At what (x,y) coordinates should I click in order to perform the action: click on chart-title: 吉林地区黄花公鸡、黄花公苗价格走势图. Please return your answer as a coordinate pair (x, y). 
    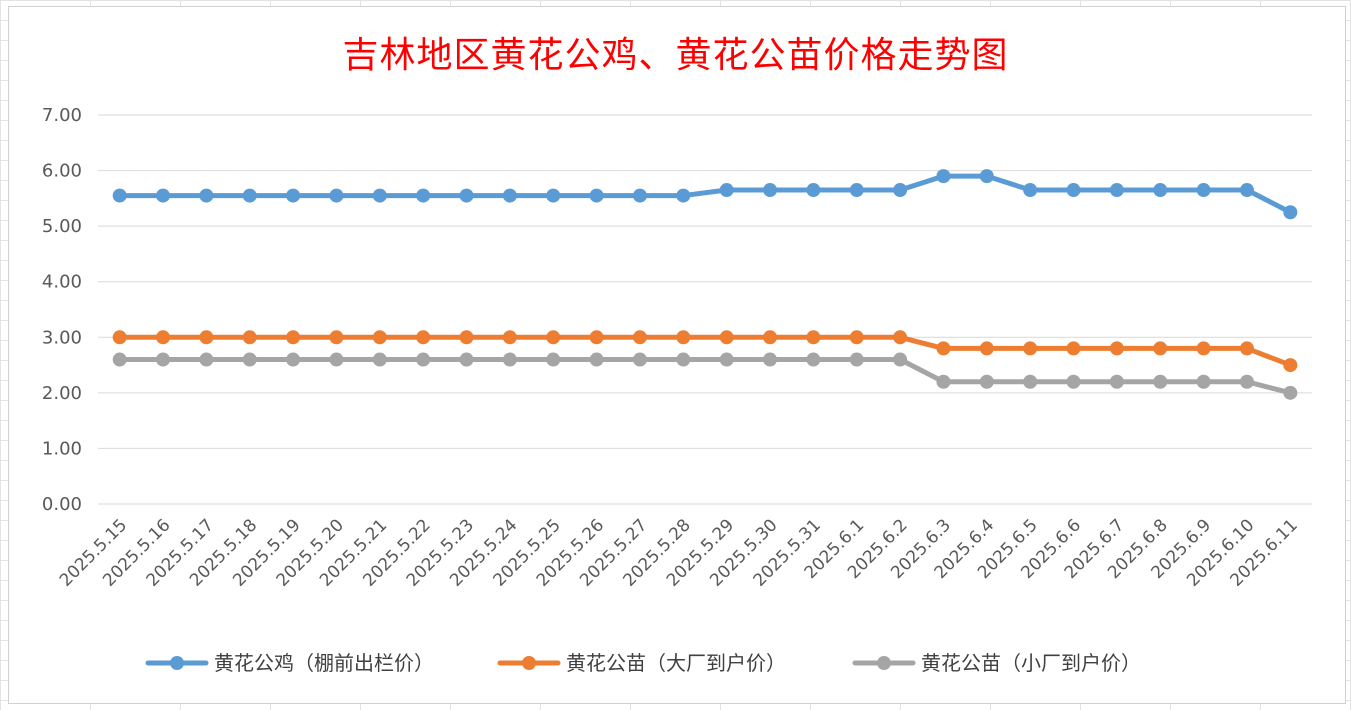
    Looking at the image, I should click on (675, 55).